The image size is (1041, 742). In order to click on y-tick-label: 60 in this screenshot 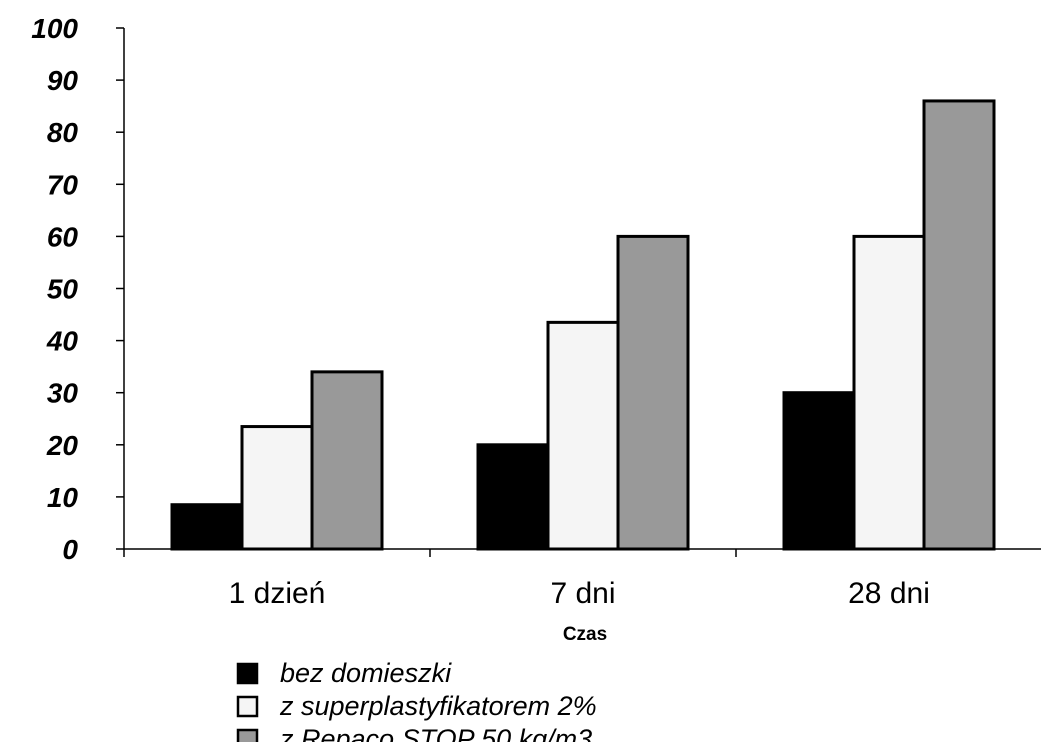, I will do `click(63, 236)`.